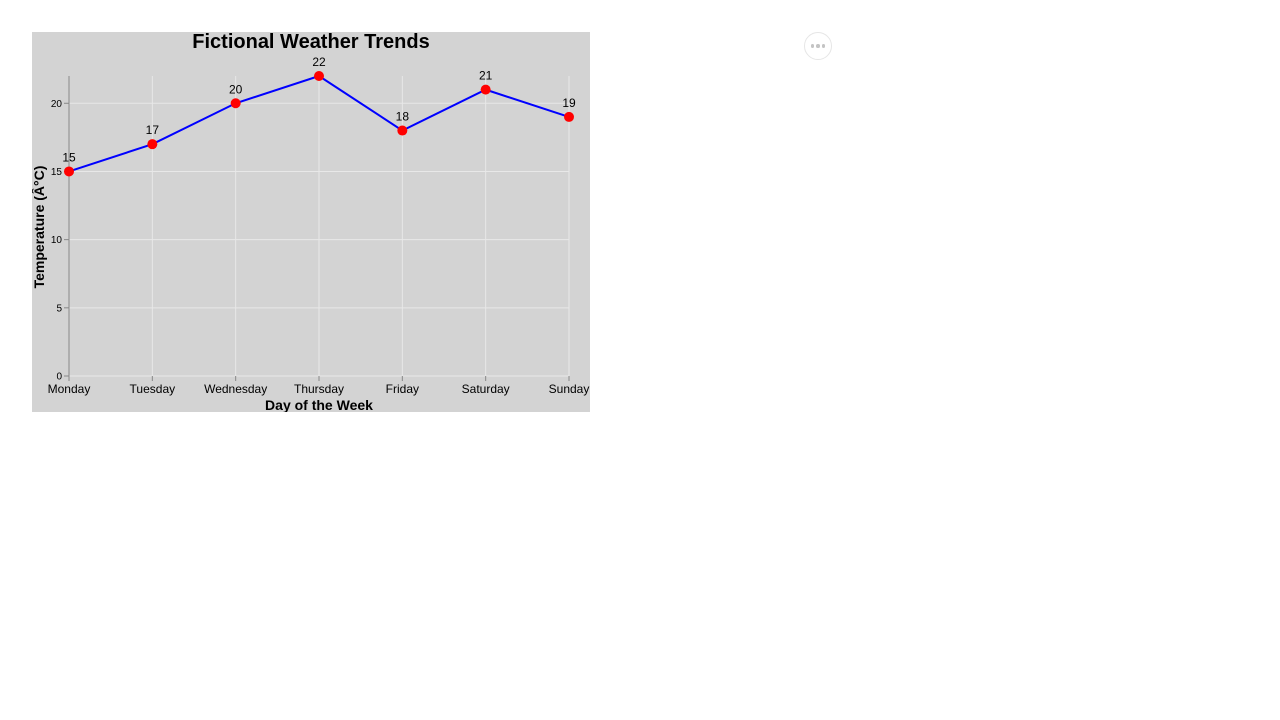 The width and height of the screenshot is (1280, 720). What do you see at coordinates (57, 172) in the screenshot?
I see `y-tick-label: 15` at bounding box center [57, 172].